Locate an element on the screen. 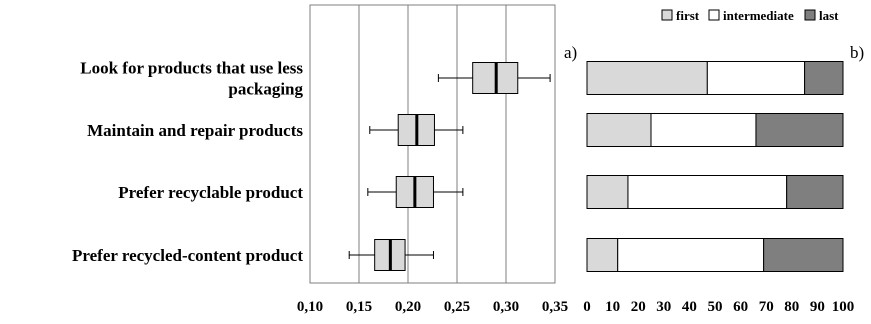 Image resolution: width=871 pixels, height=324 pixels. bar-x-tick-label: 50 is located at coordinates (715, 307).